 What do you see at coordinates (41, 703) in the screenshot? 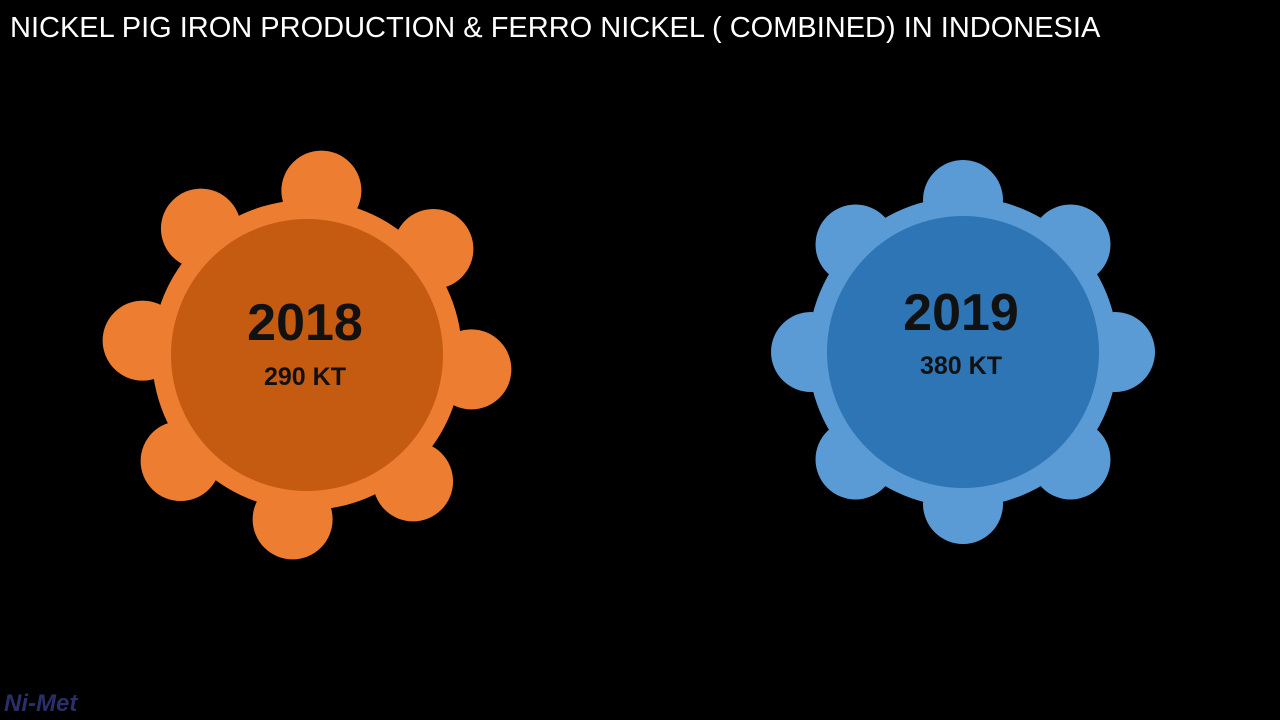
I see `logo: Ni-Met` at bounding box center [41, 703].